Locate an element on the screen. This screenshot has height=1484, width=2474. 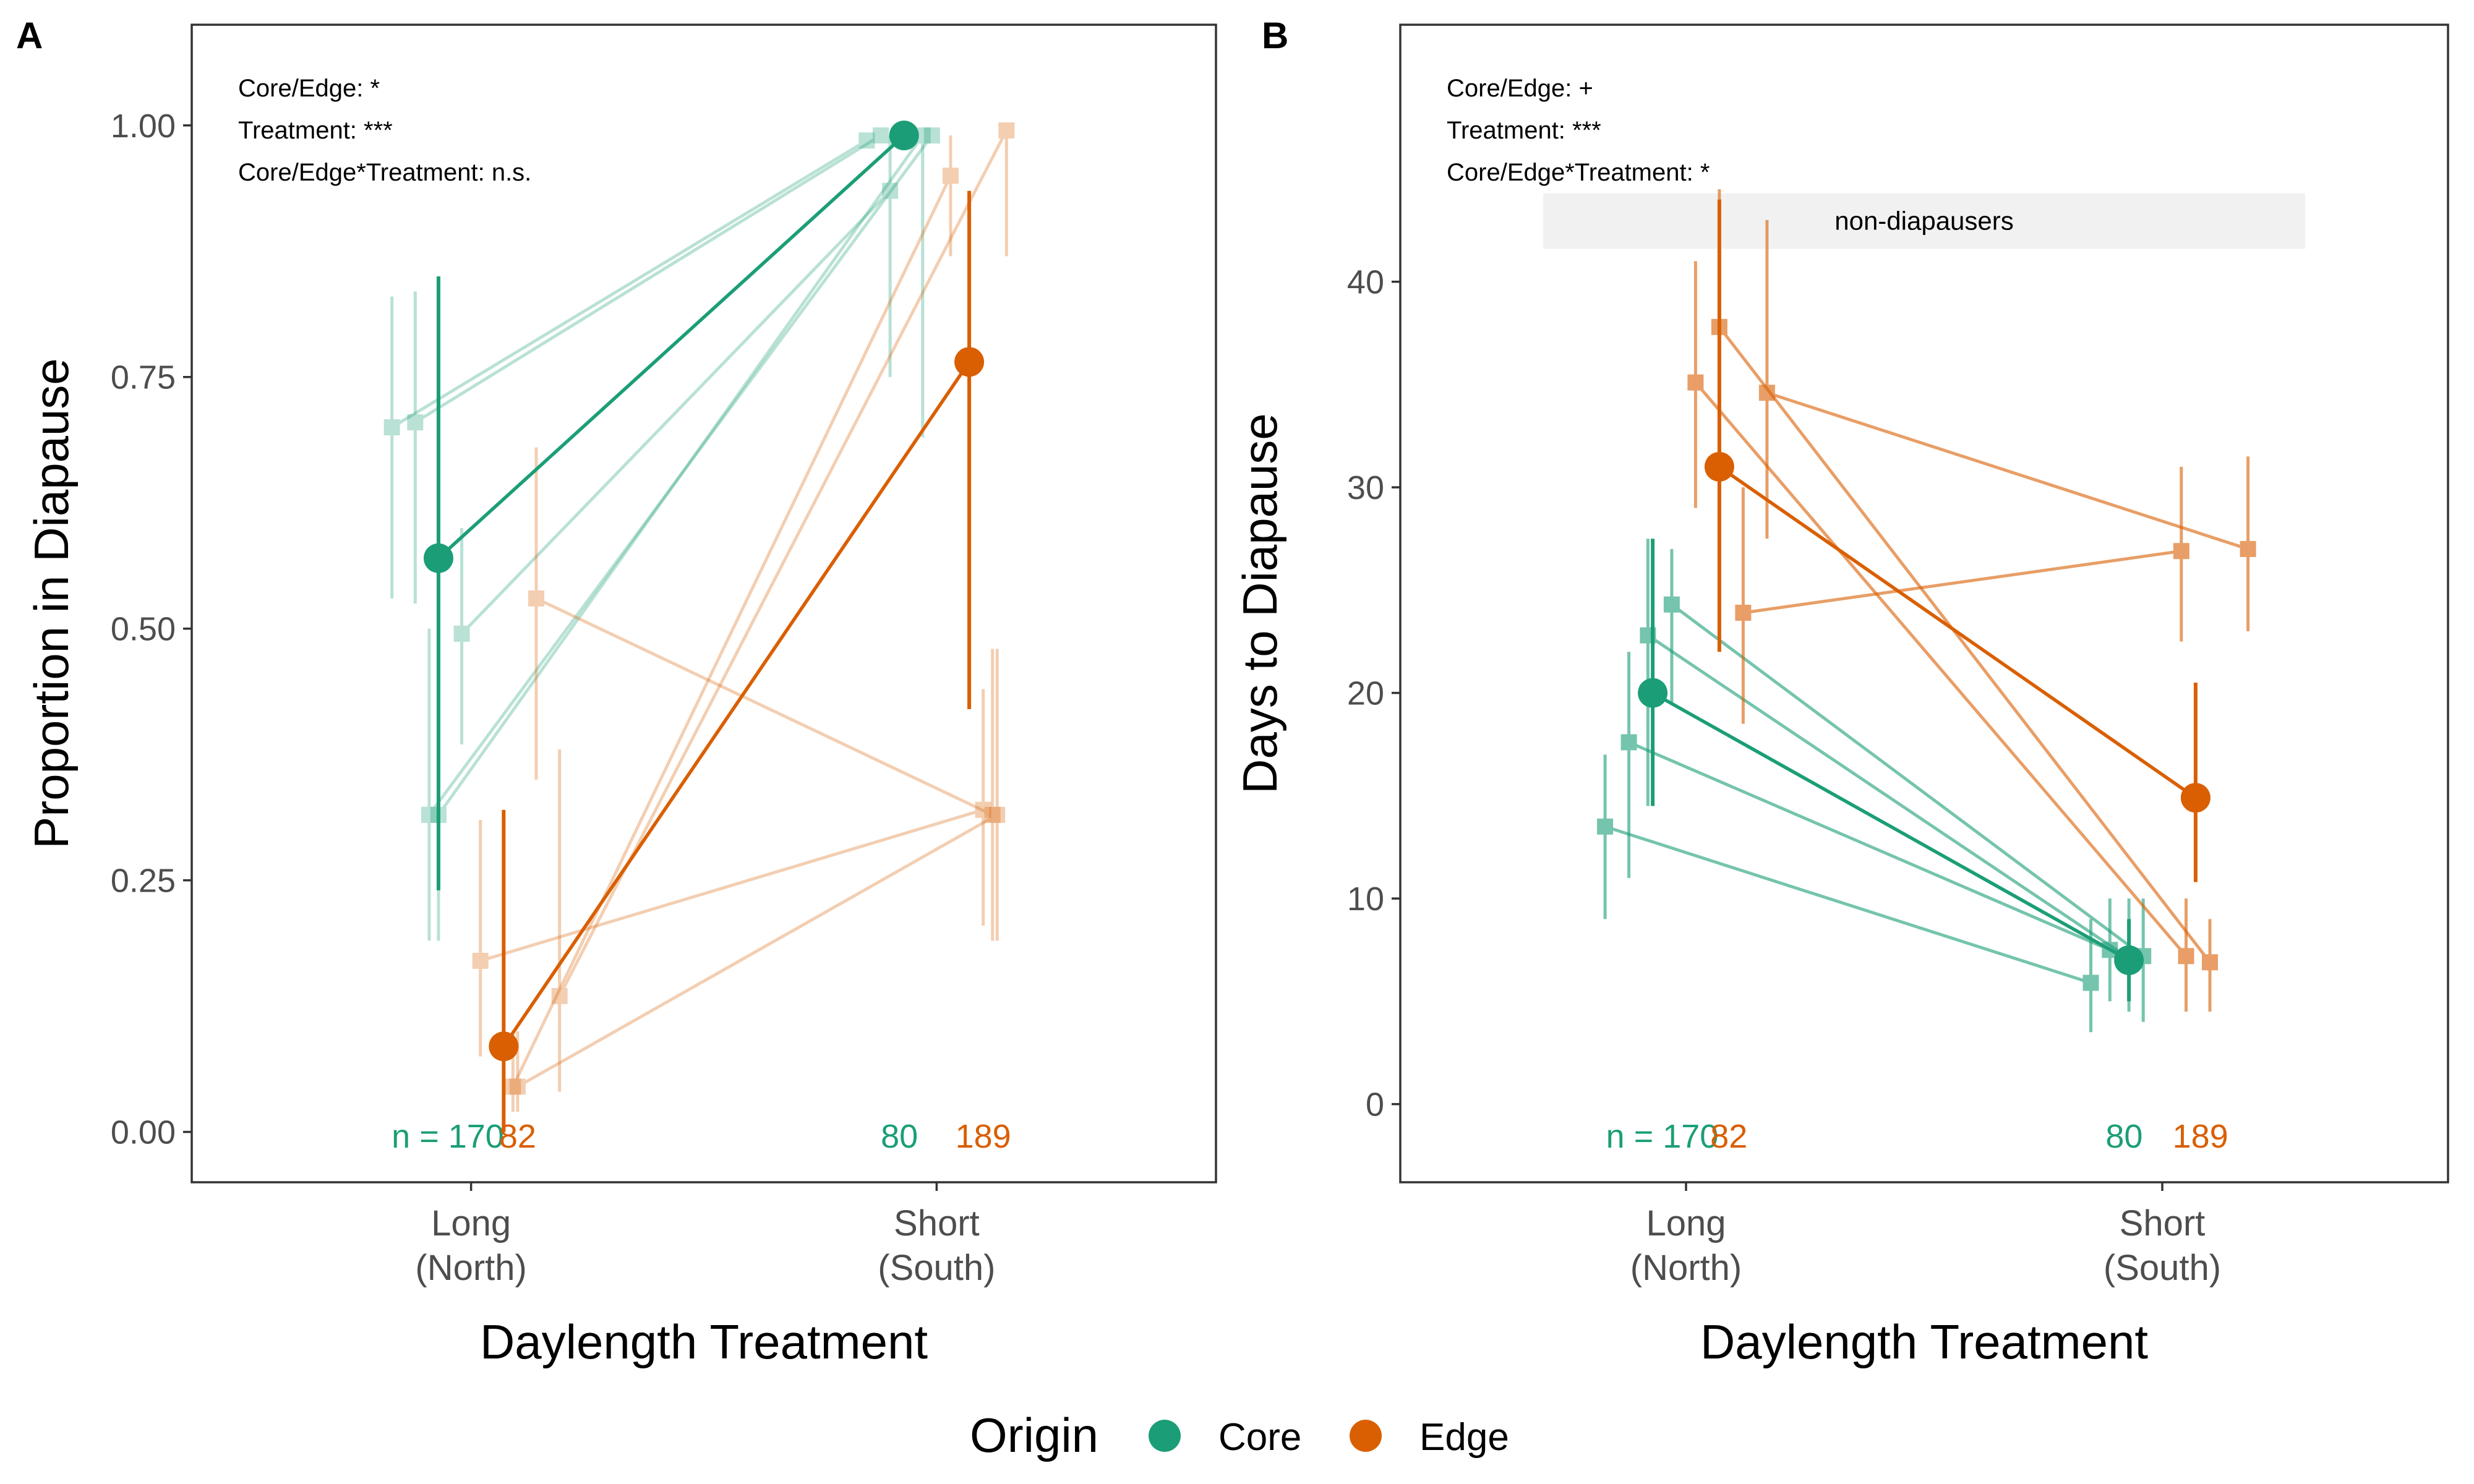
stats-annotation: Core/Edge: * is located at coordinates (309, 88).